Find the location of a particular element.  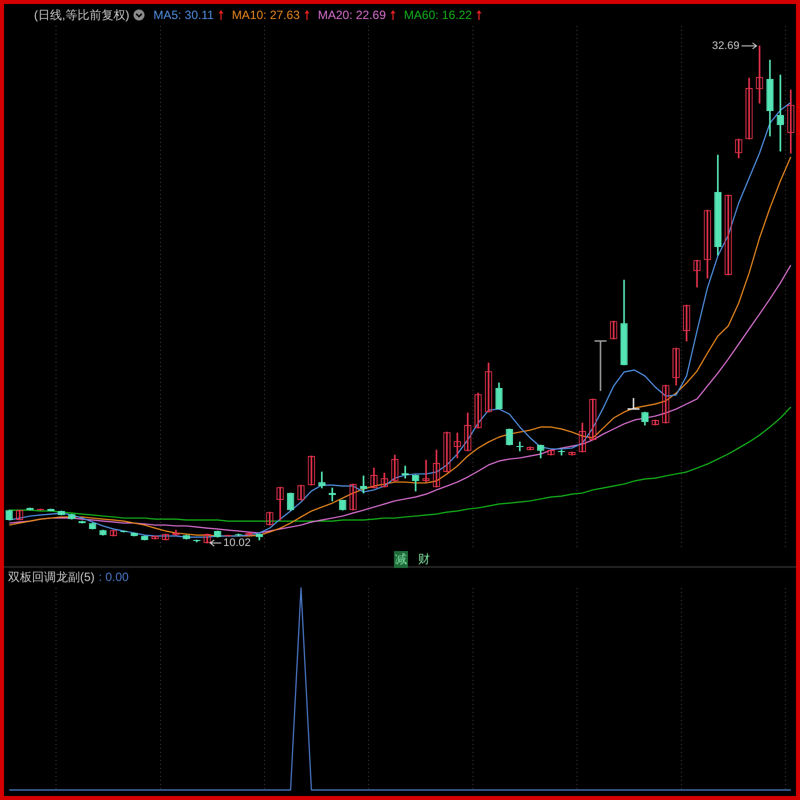

annotation: 32.69 is located at coordinates (726, 46).